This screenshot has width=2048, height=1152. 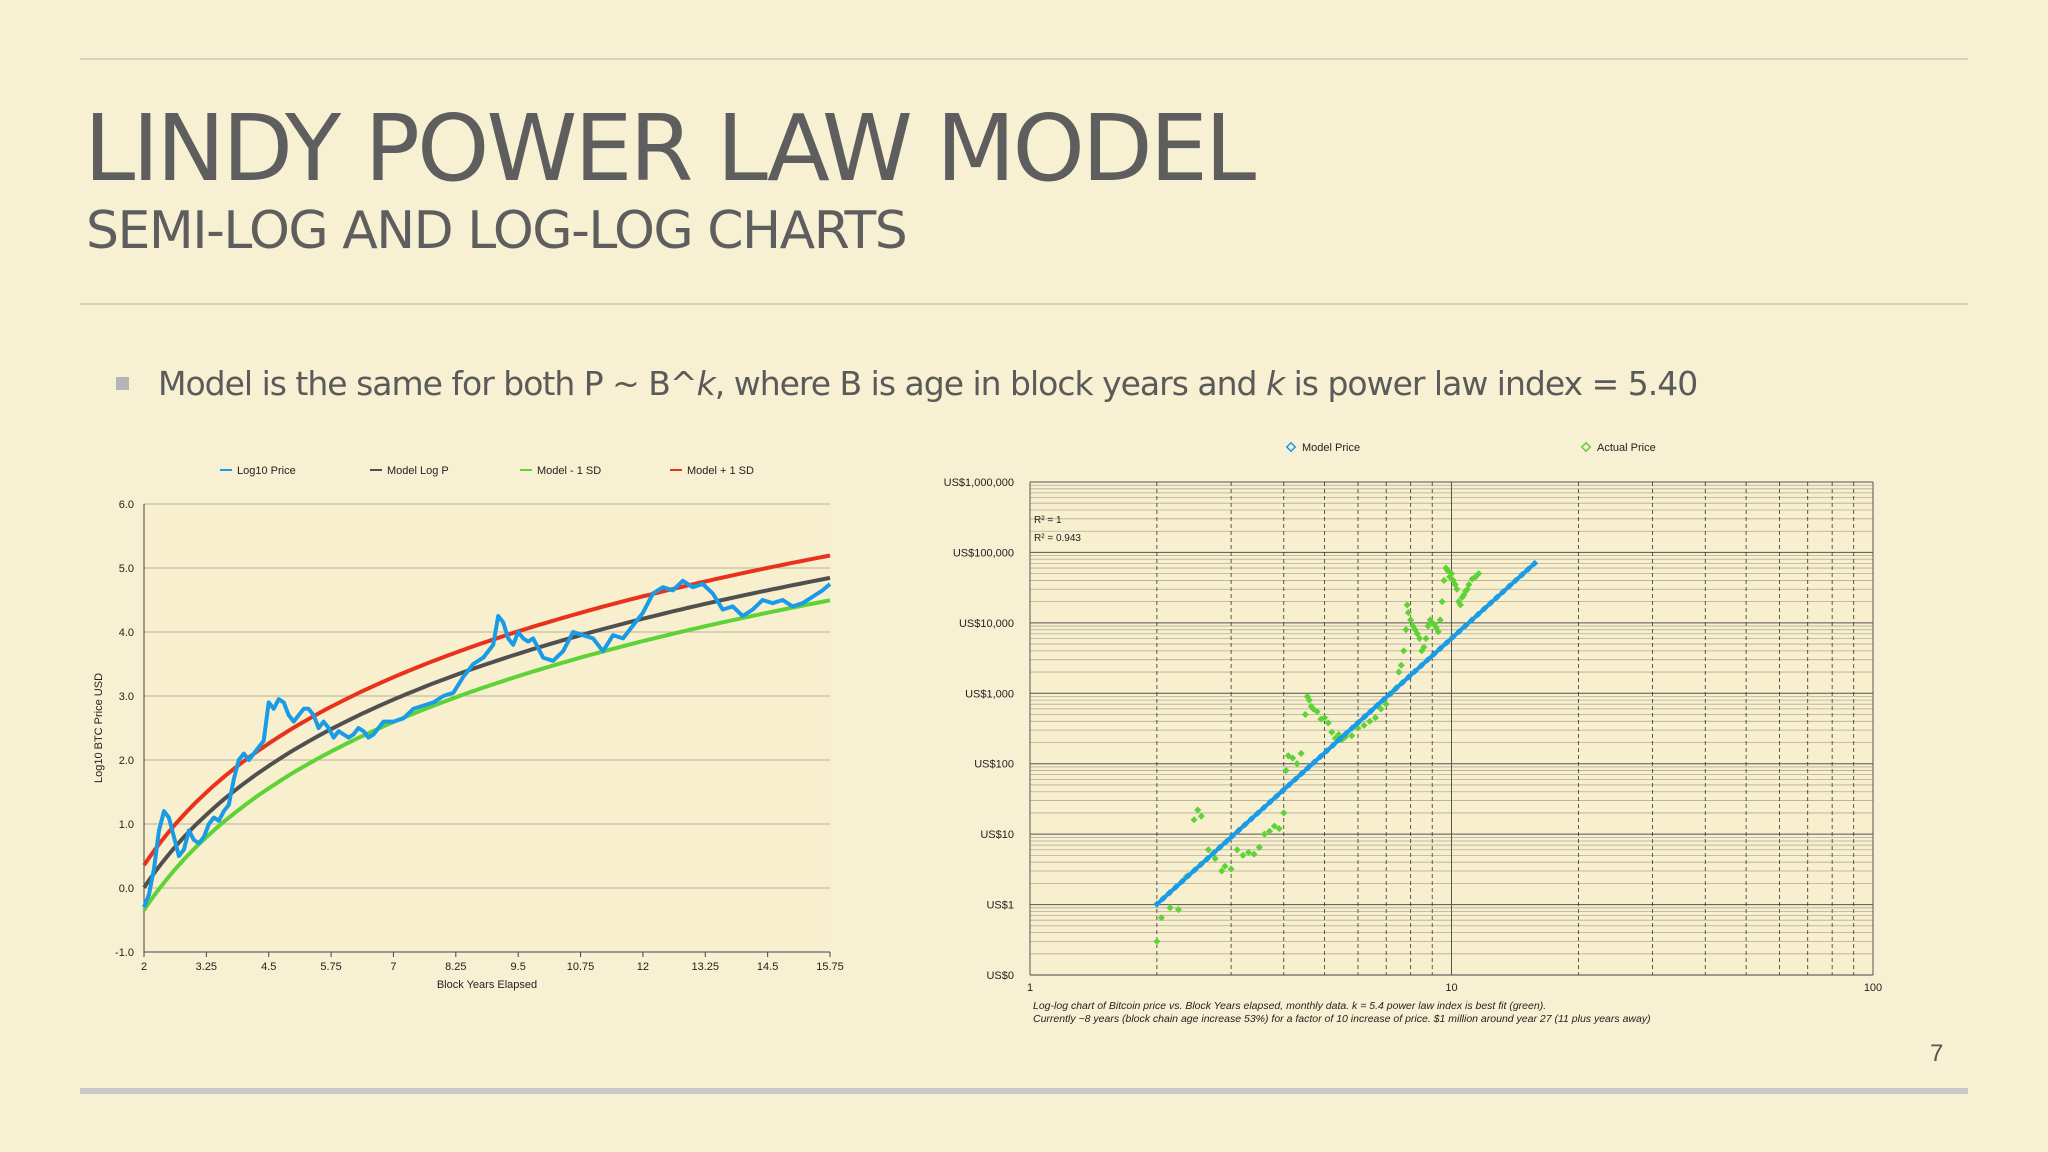 What do you see at coordinates (99, 728) in the screenshot?
I see `y-axis-label: Log10 BTC Price USD` at bounding box center [99, 728].